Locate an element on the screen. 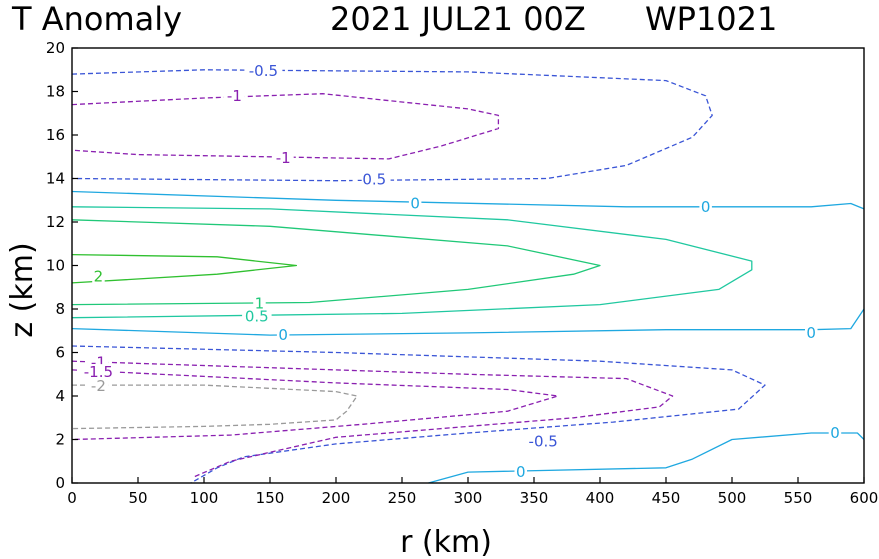 The width and height of the screenshot is (879, 559). contour-line--1-8 is located at coordinates (372, 419).